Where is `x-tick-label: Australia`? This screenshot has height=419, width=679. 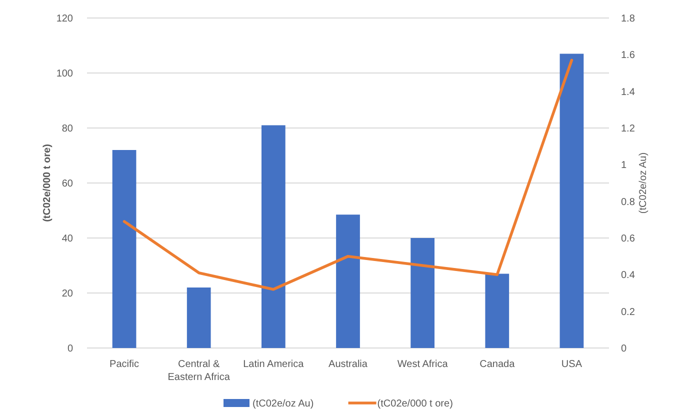
x-tick-label: Australia is located at coordinates (348, 364).